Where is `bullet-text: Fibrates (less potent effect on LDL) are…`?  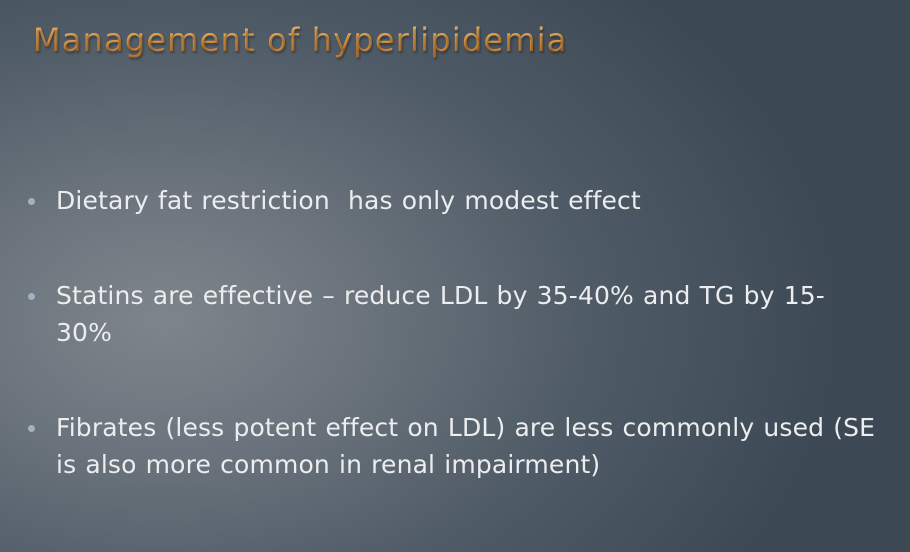 bullet-text: Fibrates (less potent effect on LDL) are… is located at coordinates (466, 446).